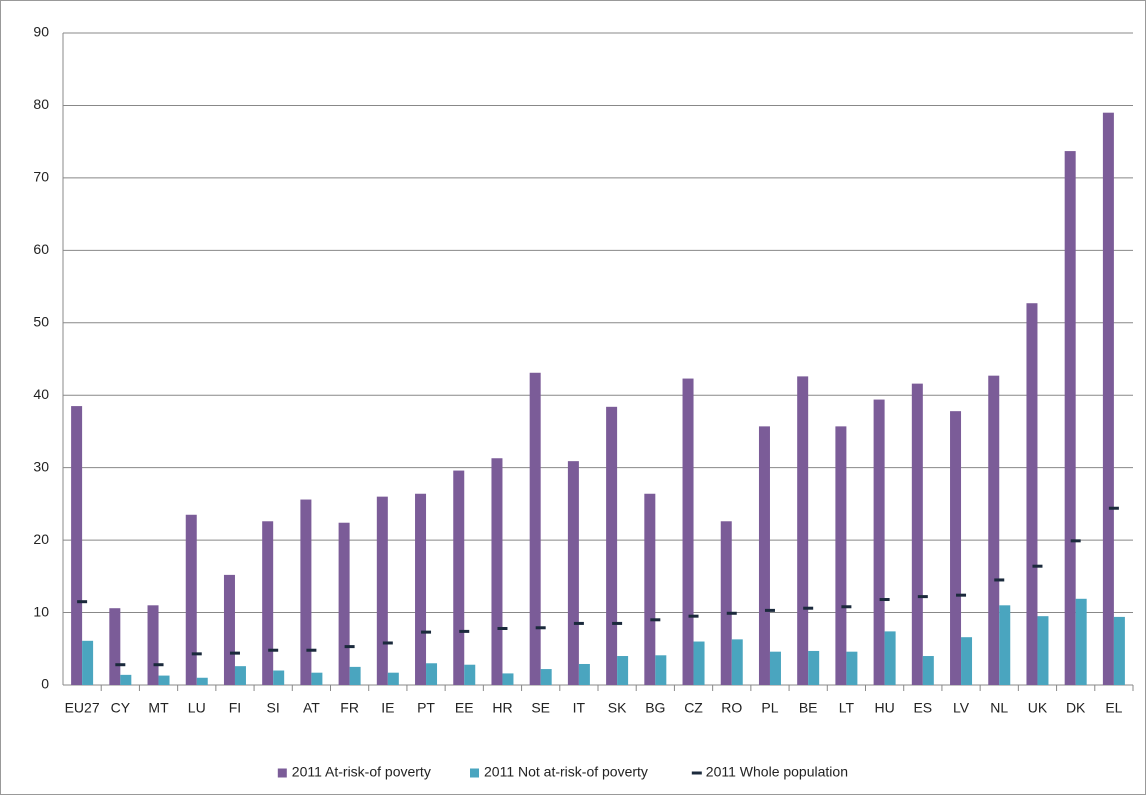 The width and height of the screenshot is (1147, 796). What do you see at coordinates (808, 708) in the screenshot?
I see `x-tick-label: BE` at bounding box center [808, 708].